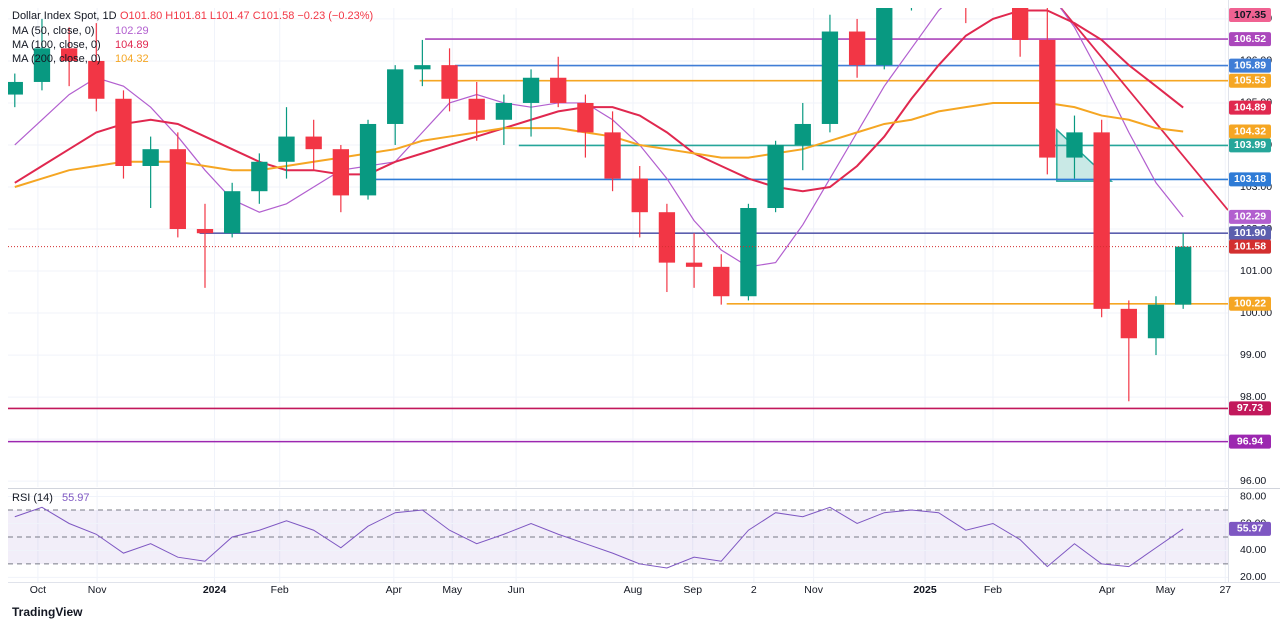  Describe the element at coordinates (1250, 15) in the screenshot. I see `price-label: 107.35` at that location.